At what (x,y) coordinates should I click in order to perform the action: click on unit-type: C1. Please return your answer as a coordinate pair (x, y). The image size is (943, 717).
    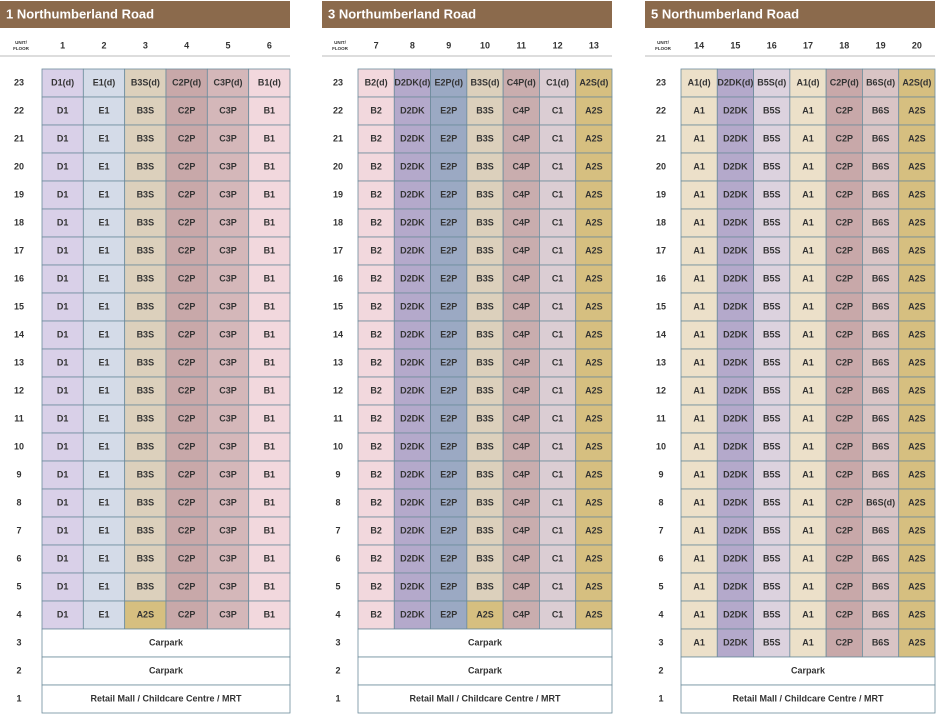
    Looking at the image, I should click on (558, 418).